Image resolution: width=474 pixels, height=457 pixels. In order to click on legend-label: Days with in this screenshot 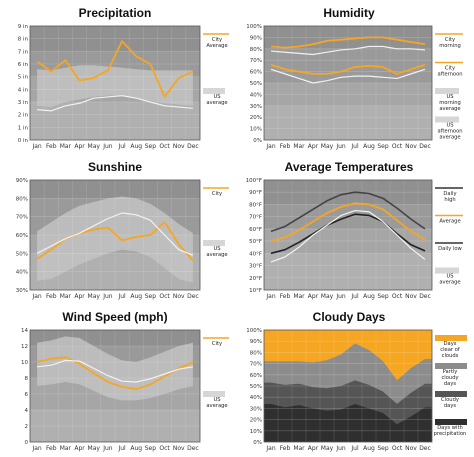, I will do `click(450, 428)`.